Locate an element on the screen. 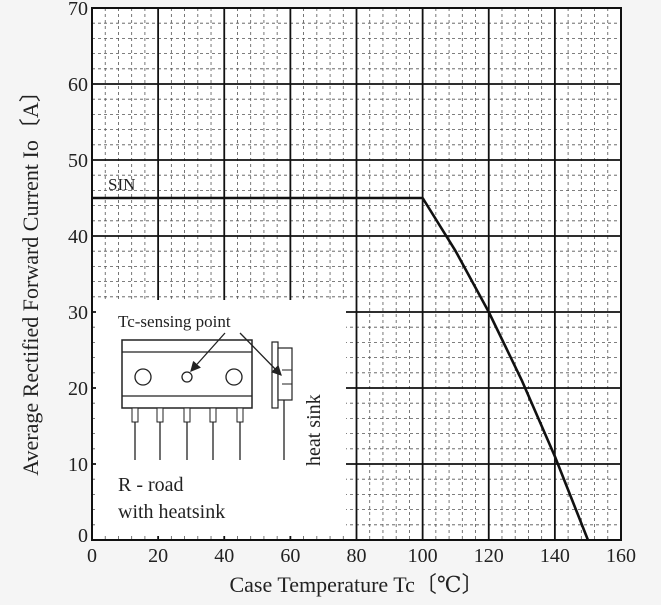 The width and height of the screenshot is (661, 605). x-axis-title: Case Temperature Tc〔℃〕 is located at coordinates (356, 584).